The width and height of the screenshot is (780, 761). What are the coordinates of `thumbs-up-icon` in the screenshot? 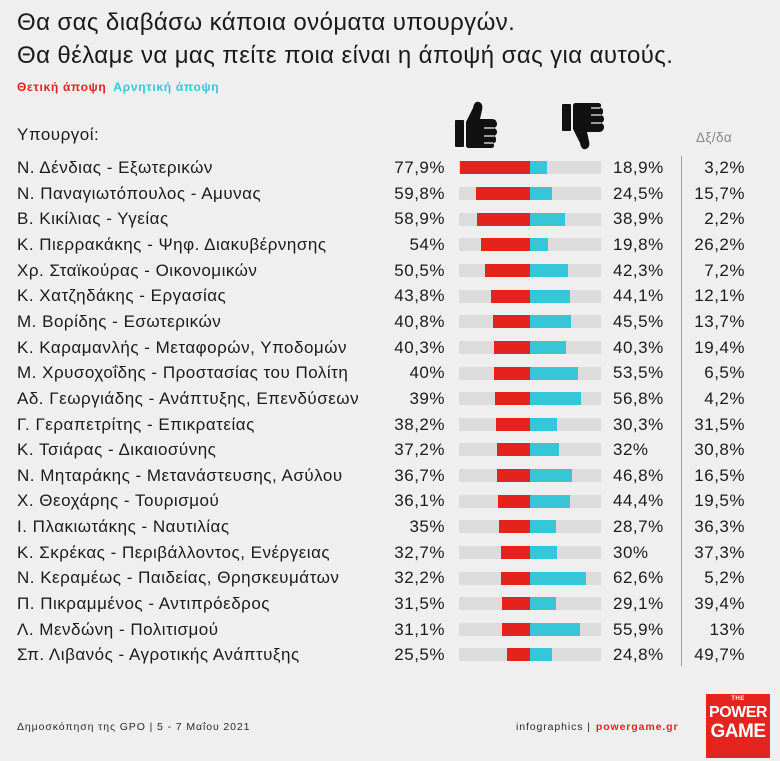 It's located at (476, 124).